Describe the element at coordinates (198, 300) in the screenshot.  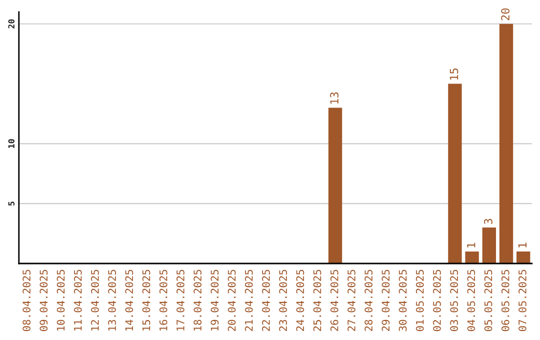
I see `x-tick-label: 18.04.2025` at that location.